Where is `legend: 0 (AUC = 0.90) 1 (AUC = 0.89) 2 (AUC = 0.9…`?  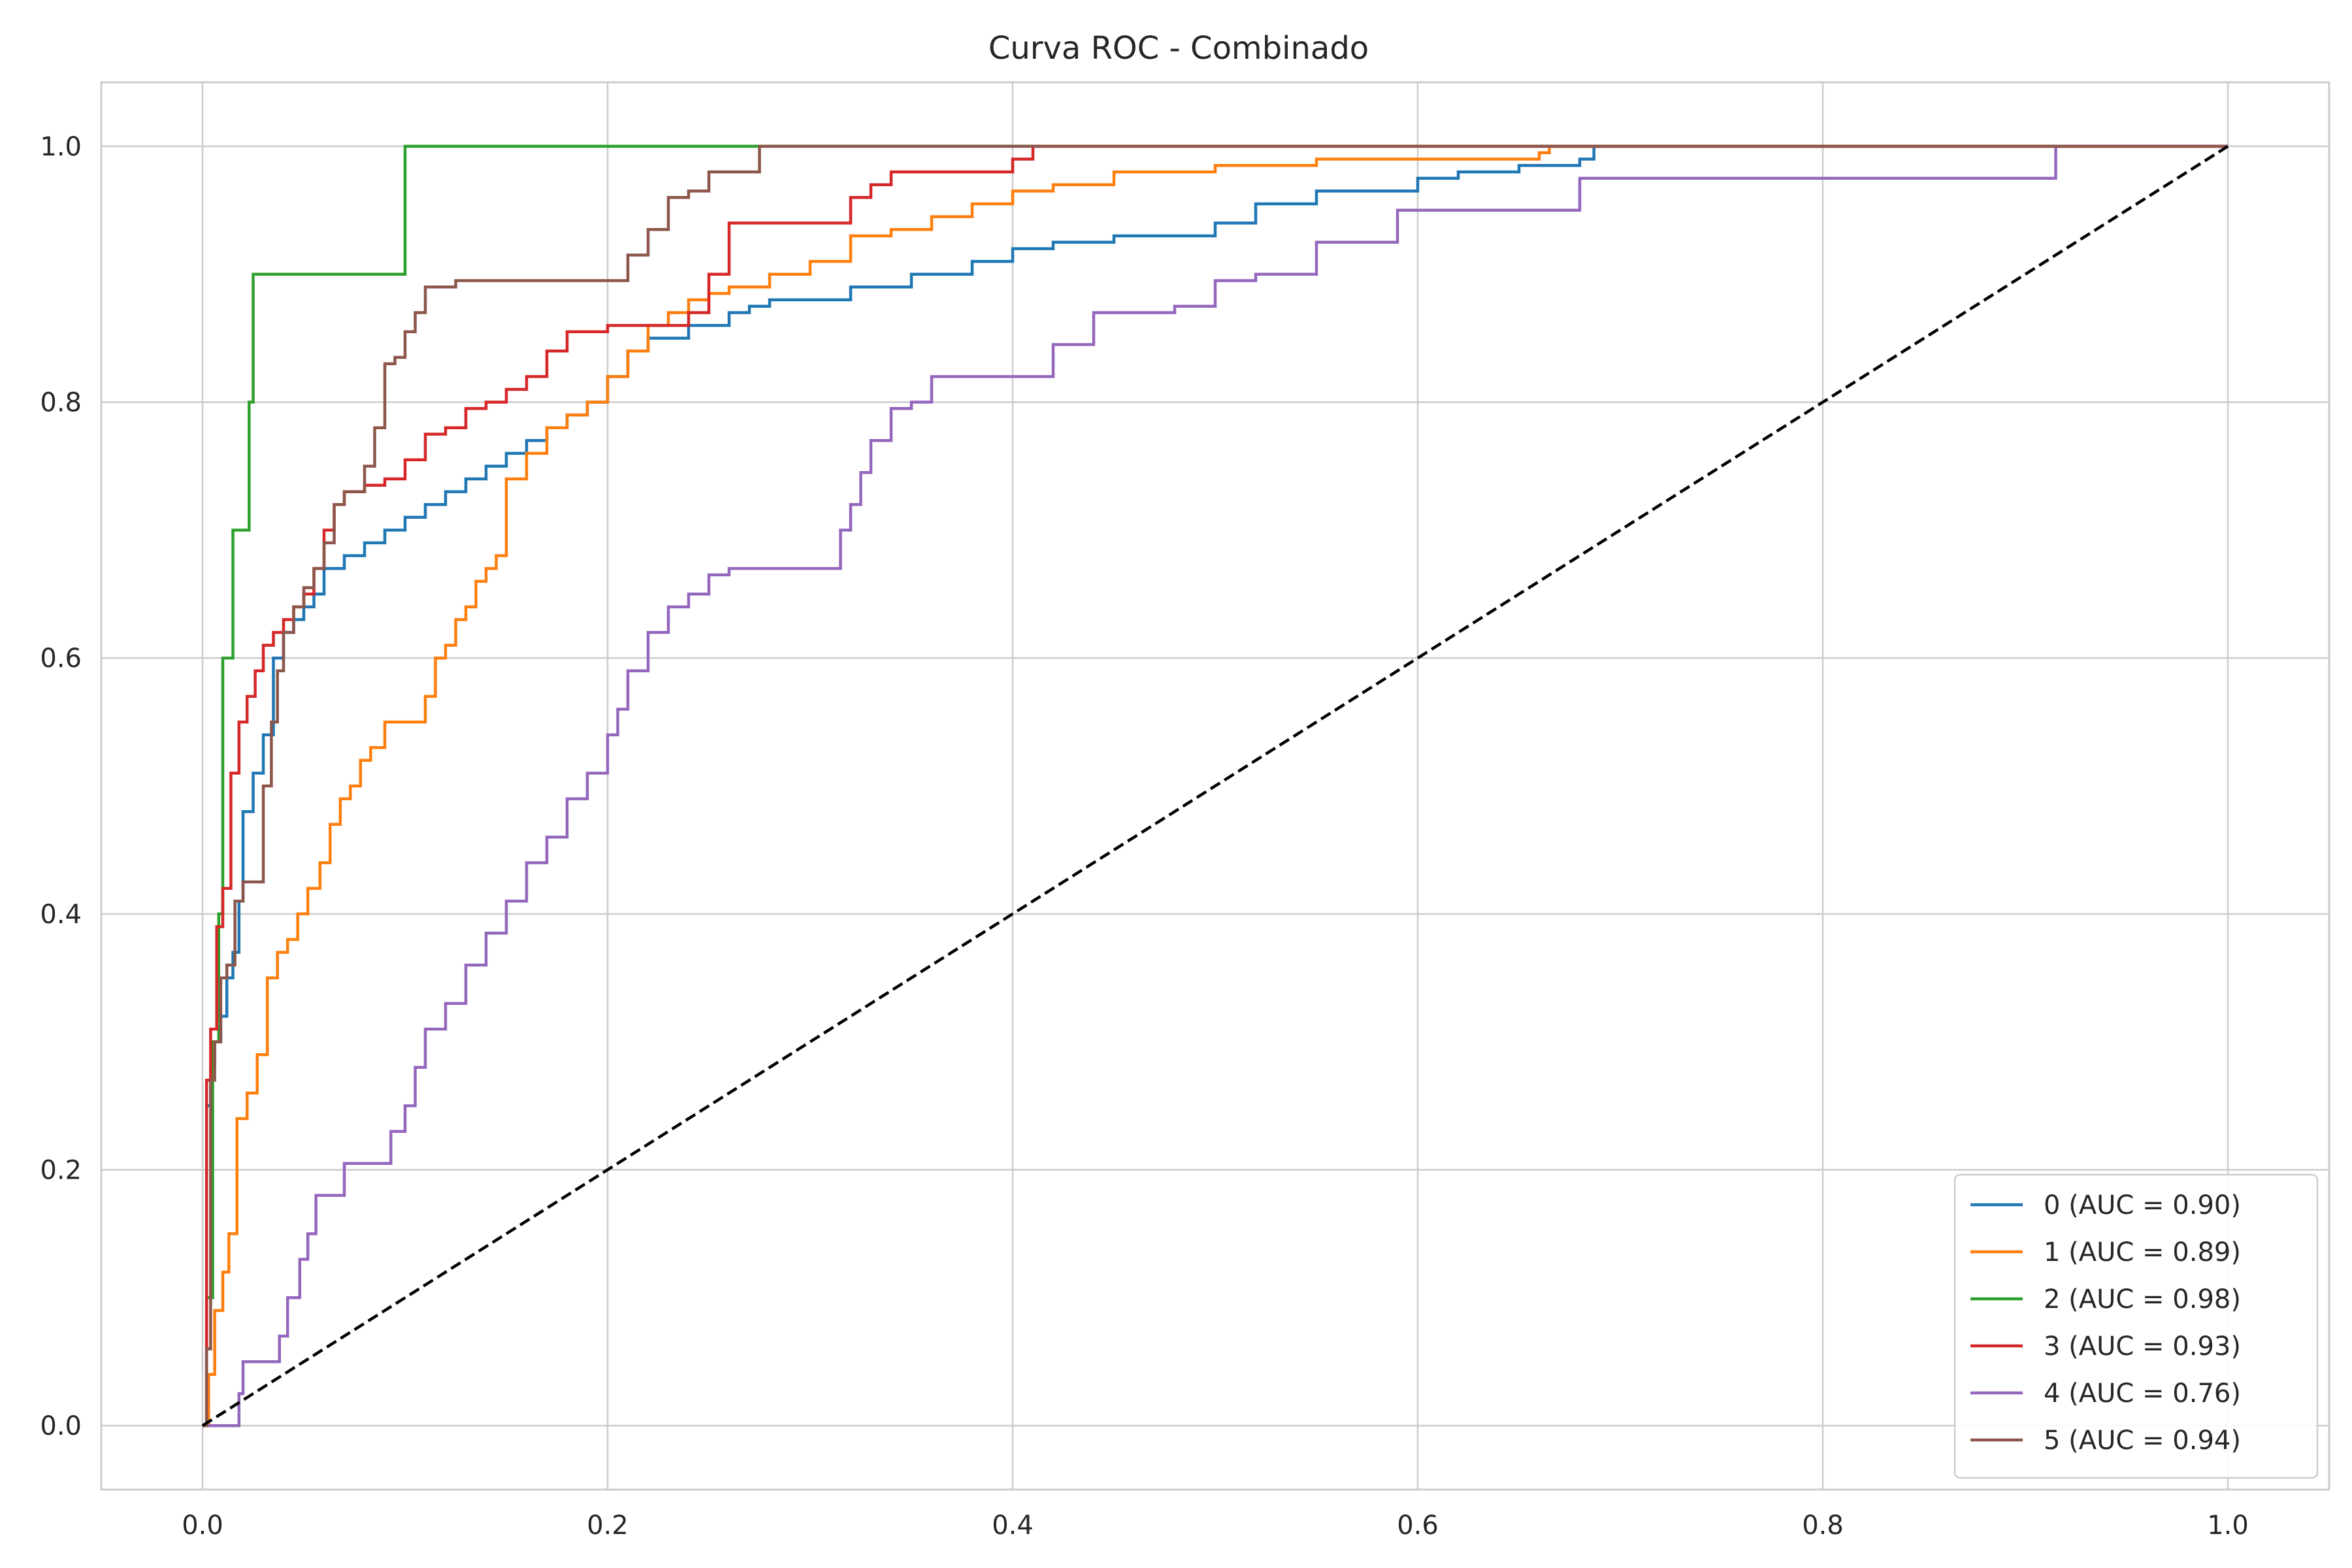 legend: 0 (AUC = 0.90) 1 (AUC = 0.89) 2 (AUC = 0.9… is located at coordinates (2136, 1326).